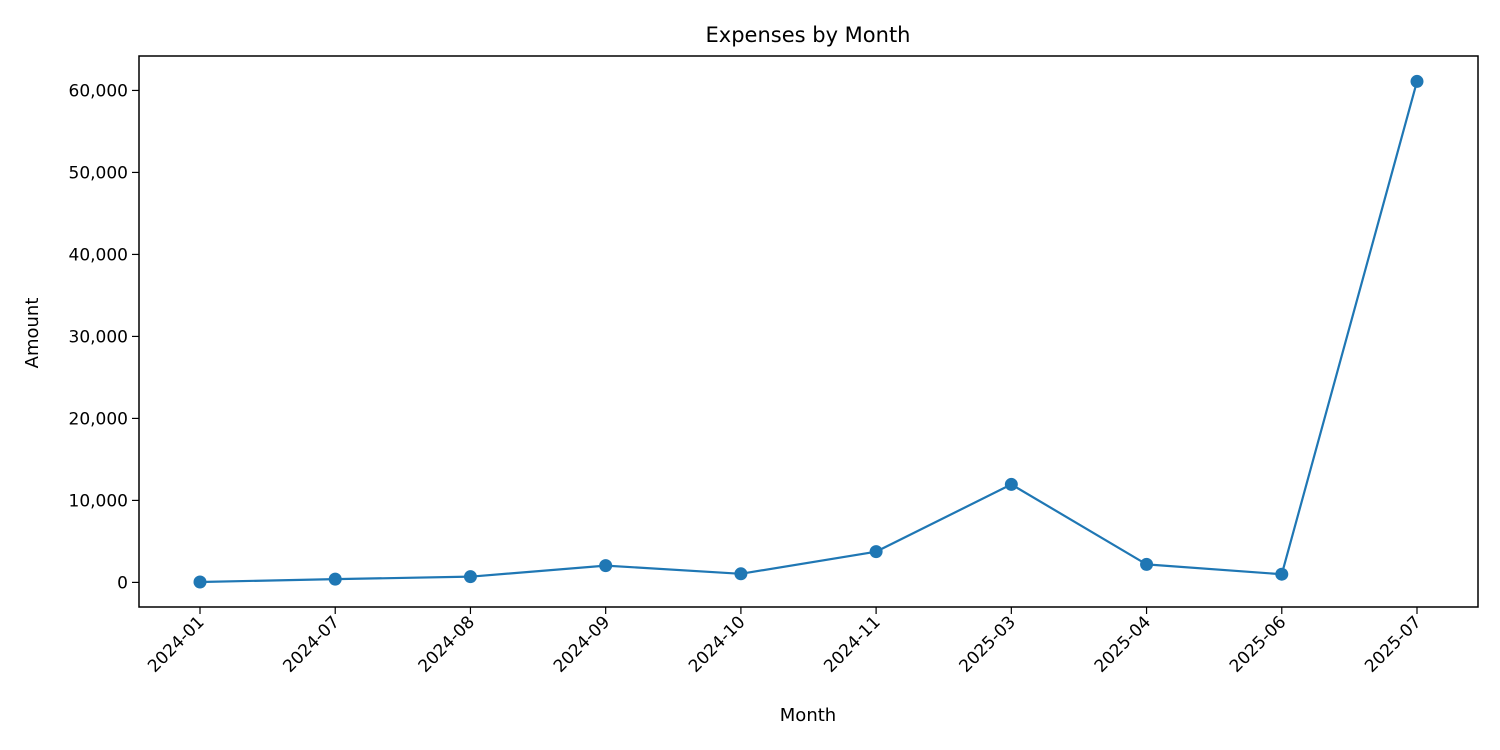  I want to click on y-tick-label: 40,000, so click(98, 255).